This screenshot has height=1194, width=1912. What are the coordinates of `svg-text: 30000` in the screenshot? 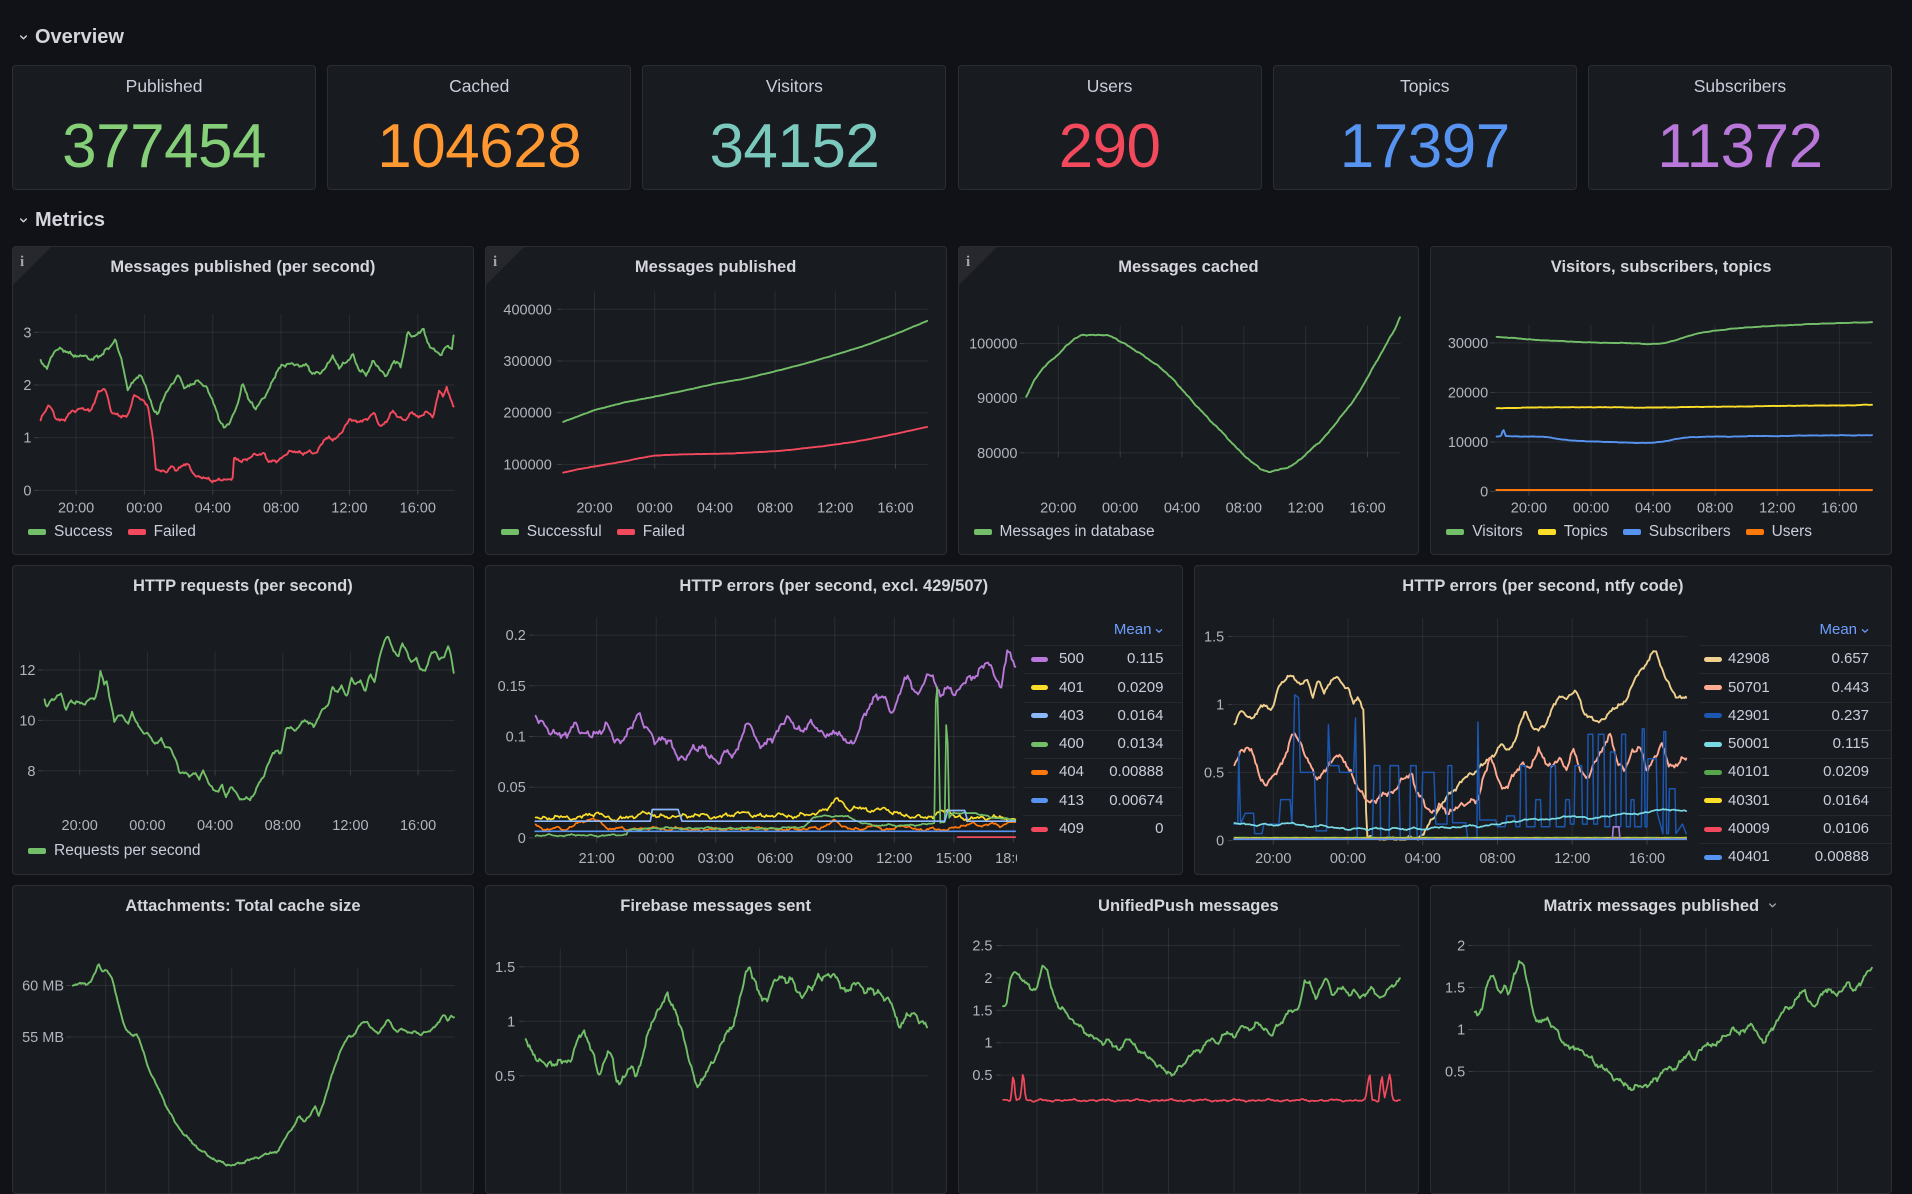 It's located at (1468, 344).